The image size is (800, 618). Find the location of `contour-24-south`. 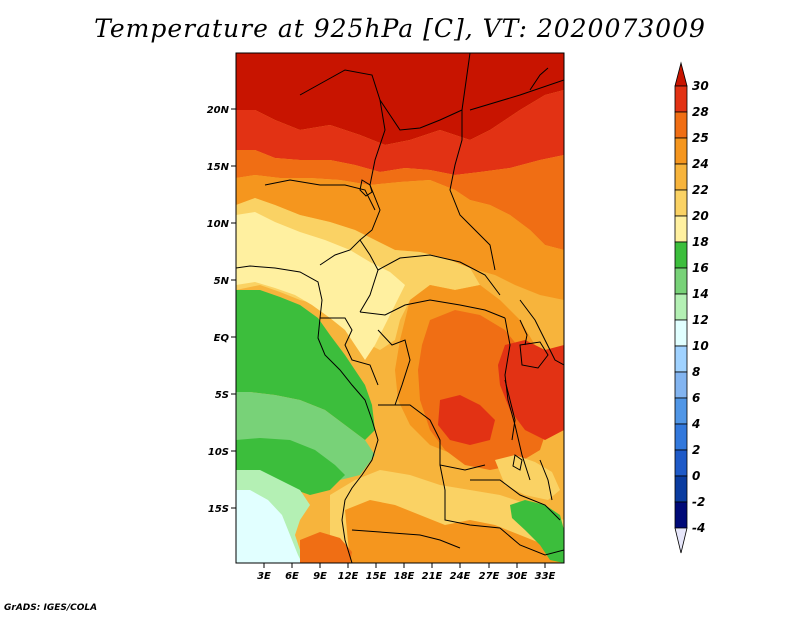

contour-24-south is located at coordinates (454, 531).